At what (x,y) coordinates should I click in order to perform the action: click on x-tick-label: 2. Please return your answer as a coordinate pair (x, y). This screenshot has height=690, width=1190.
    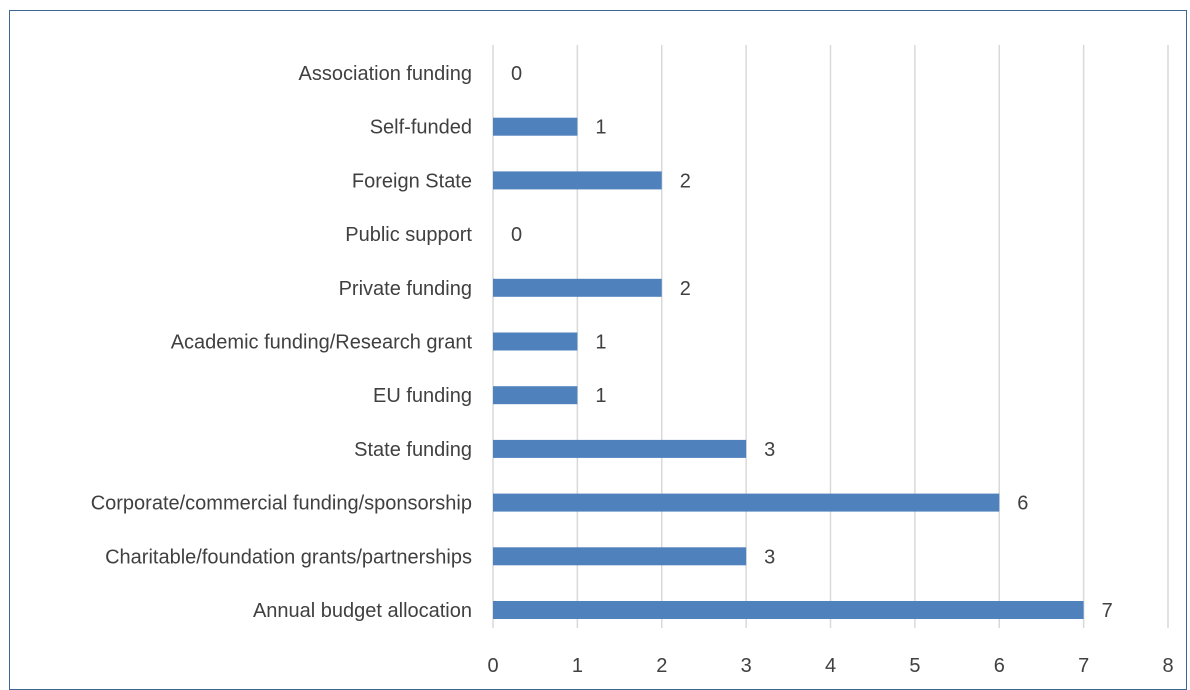
    Looking at the image, I should click on (661, 666).